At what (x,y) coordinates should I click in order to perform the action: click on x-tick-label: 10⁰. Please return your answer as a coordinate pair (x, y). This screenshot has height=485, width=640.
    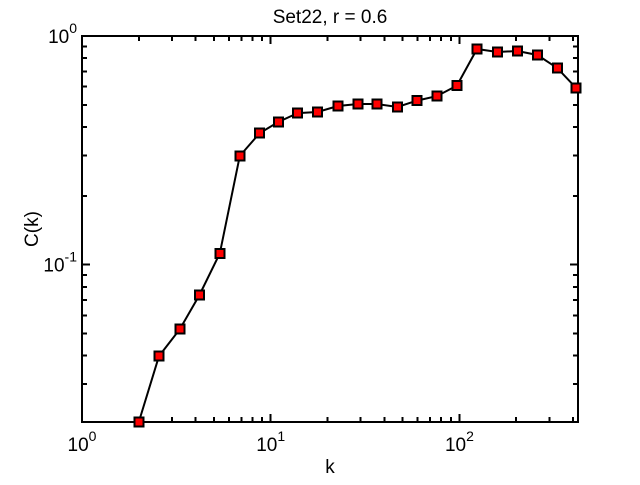
    Looking at the image, I should click on (82, 442).